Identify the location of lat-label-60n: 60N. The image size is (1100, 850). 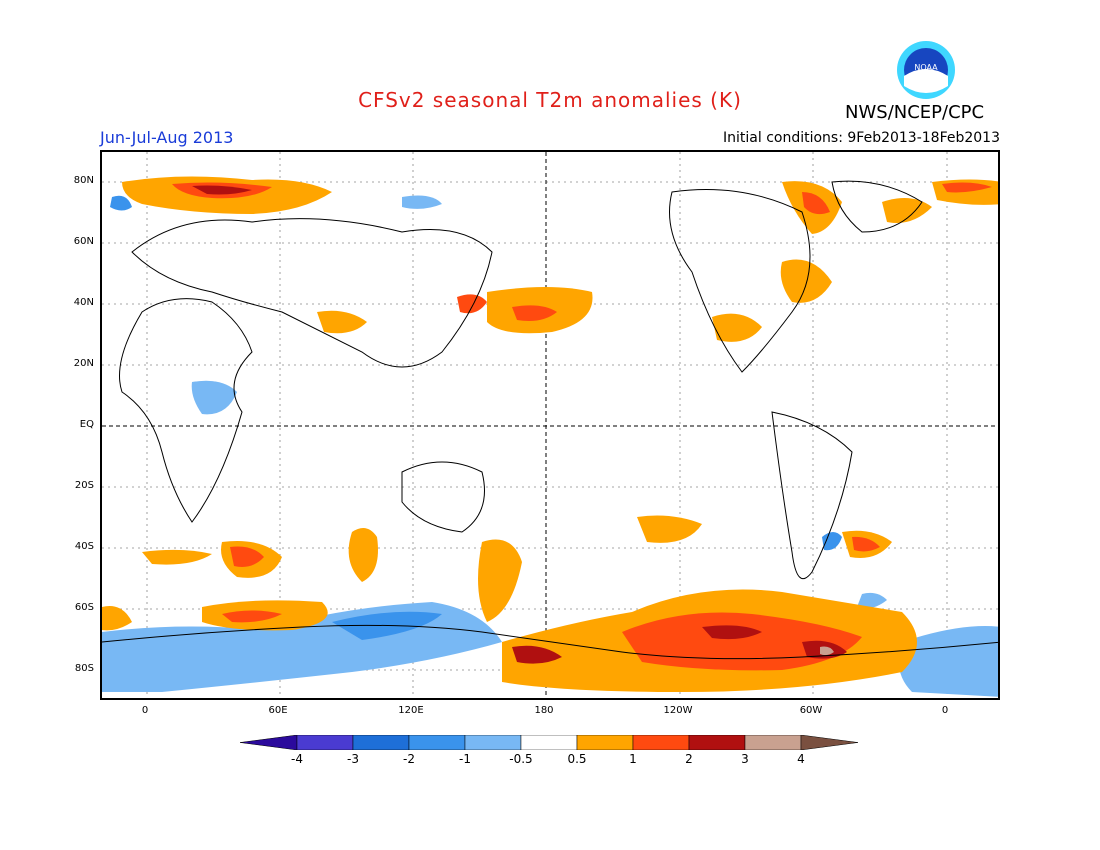
(83, 241).